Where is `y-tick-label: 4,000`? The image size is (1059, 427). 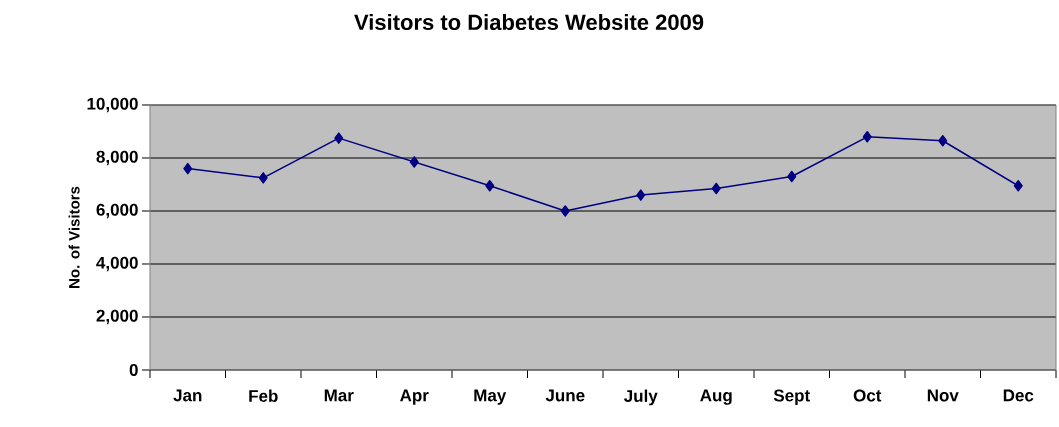 y-tick-label: 4,000 is located at coordinates (117, 264).